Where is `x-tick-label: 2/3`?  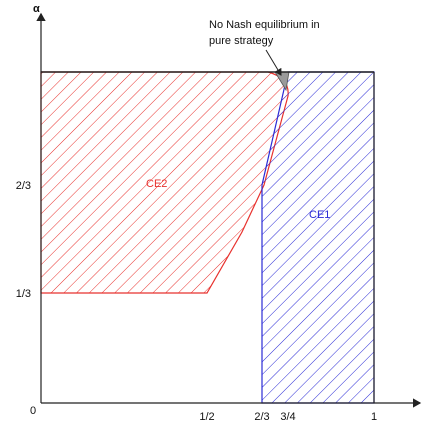 x-tick-label: 2/3 is located at coordinates (261, 417).